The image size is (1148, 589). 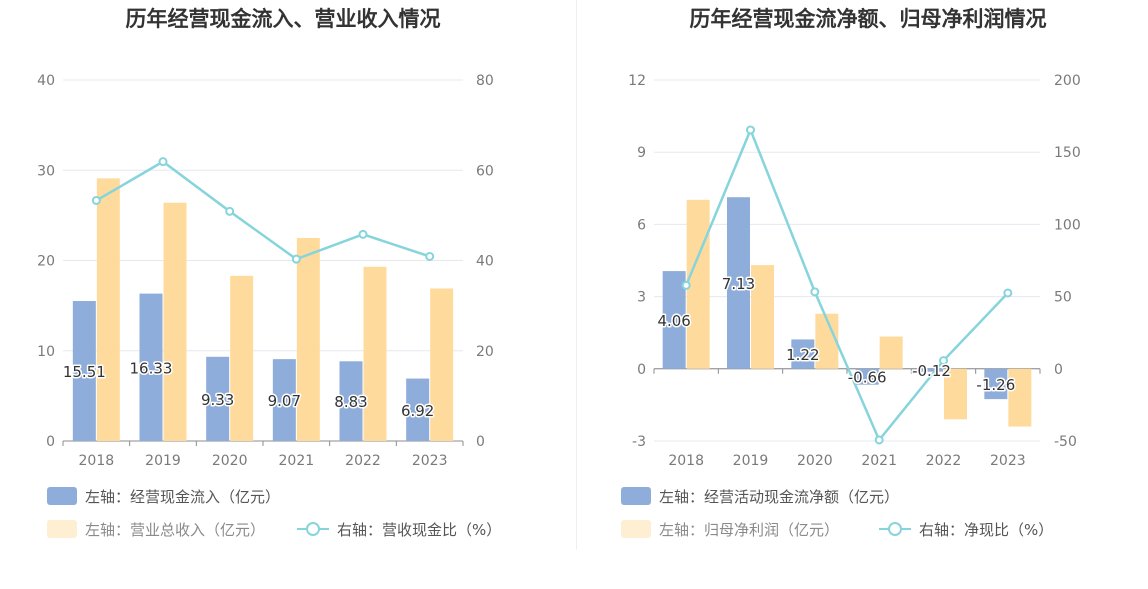 What do you see at coordinates (485, 262) in the screenshot?
I see `y-right-tick-label: 40` at bounding box center [485, 262].